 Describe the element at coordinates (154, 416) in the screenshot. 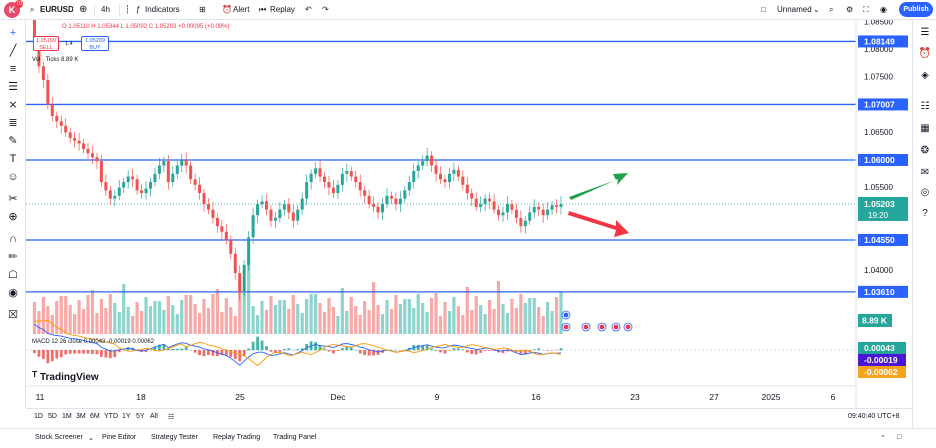

I see `range-all: All` at that location.